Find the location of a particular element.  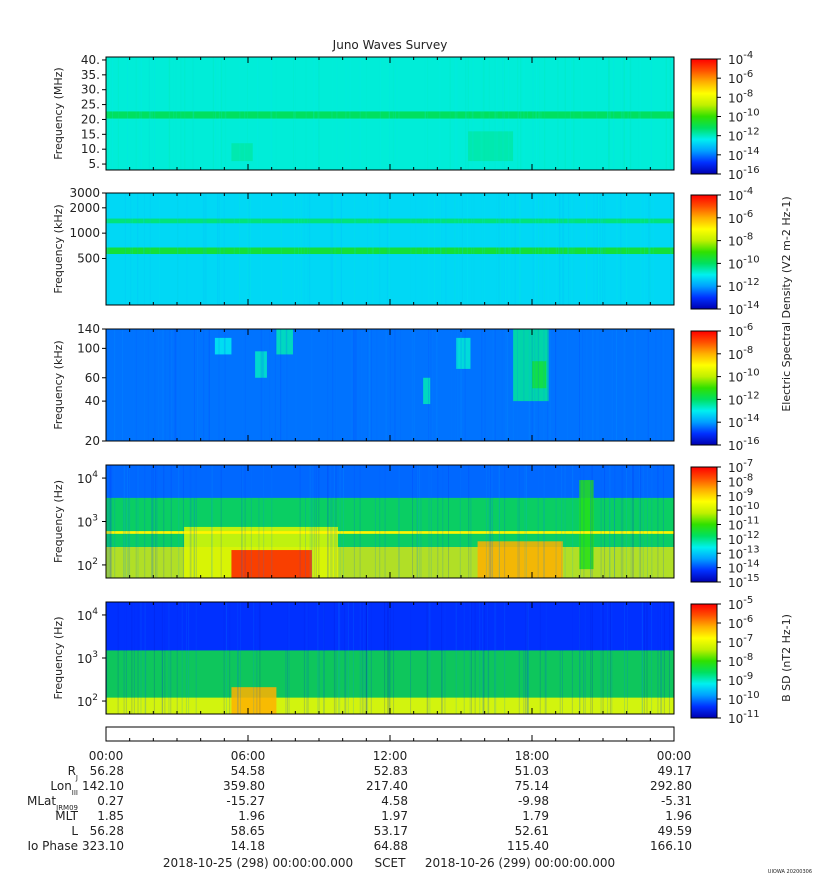

colorbar-tick-label: 10⁻¹⁰ is located at coordinates (744, 376).